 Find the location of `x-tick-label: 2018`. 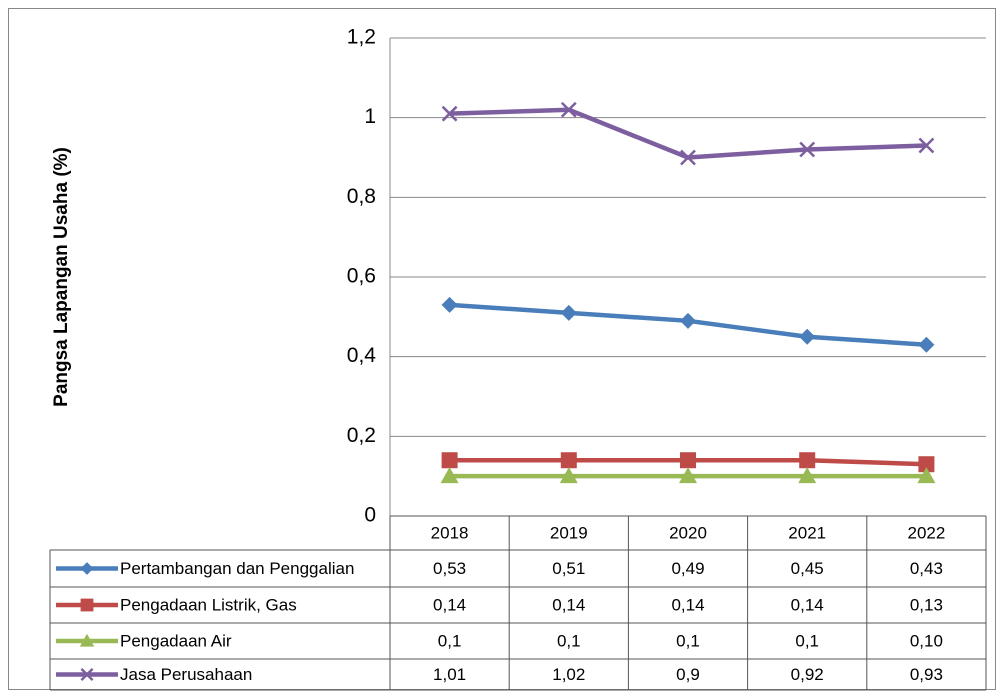

x-tick-label: 2018 is located at coordinates (450, 532).